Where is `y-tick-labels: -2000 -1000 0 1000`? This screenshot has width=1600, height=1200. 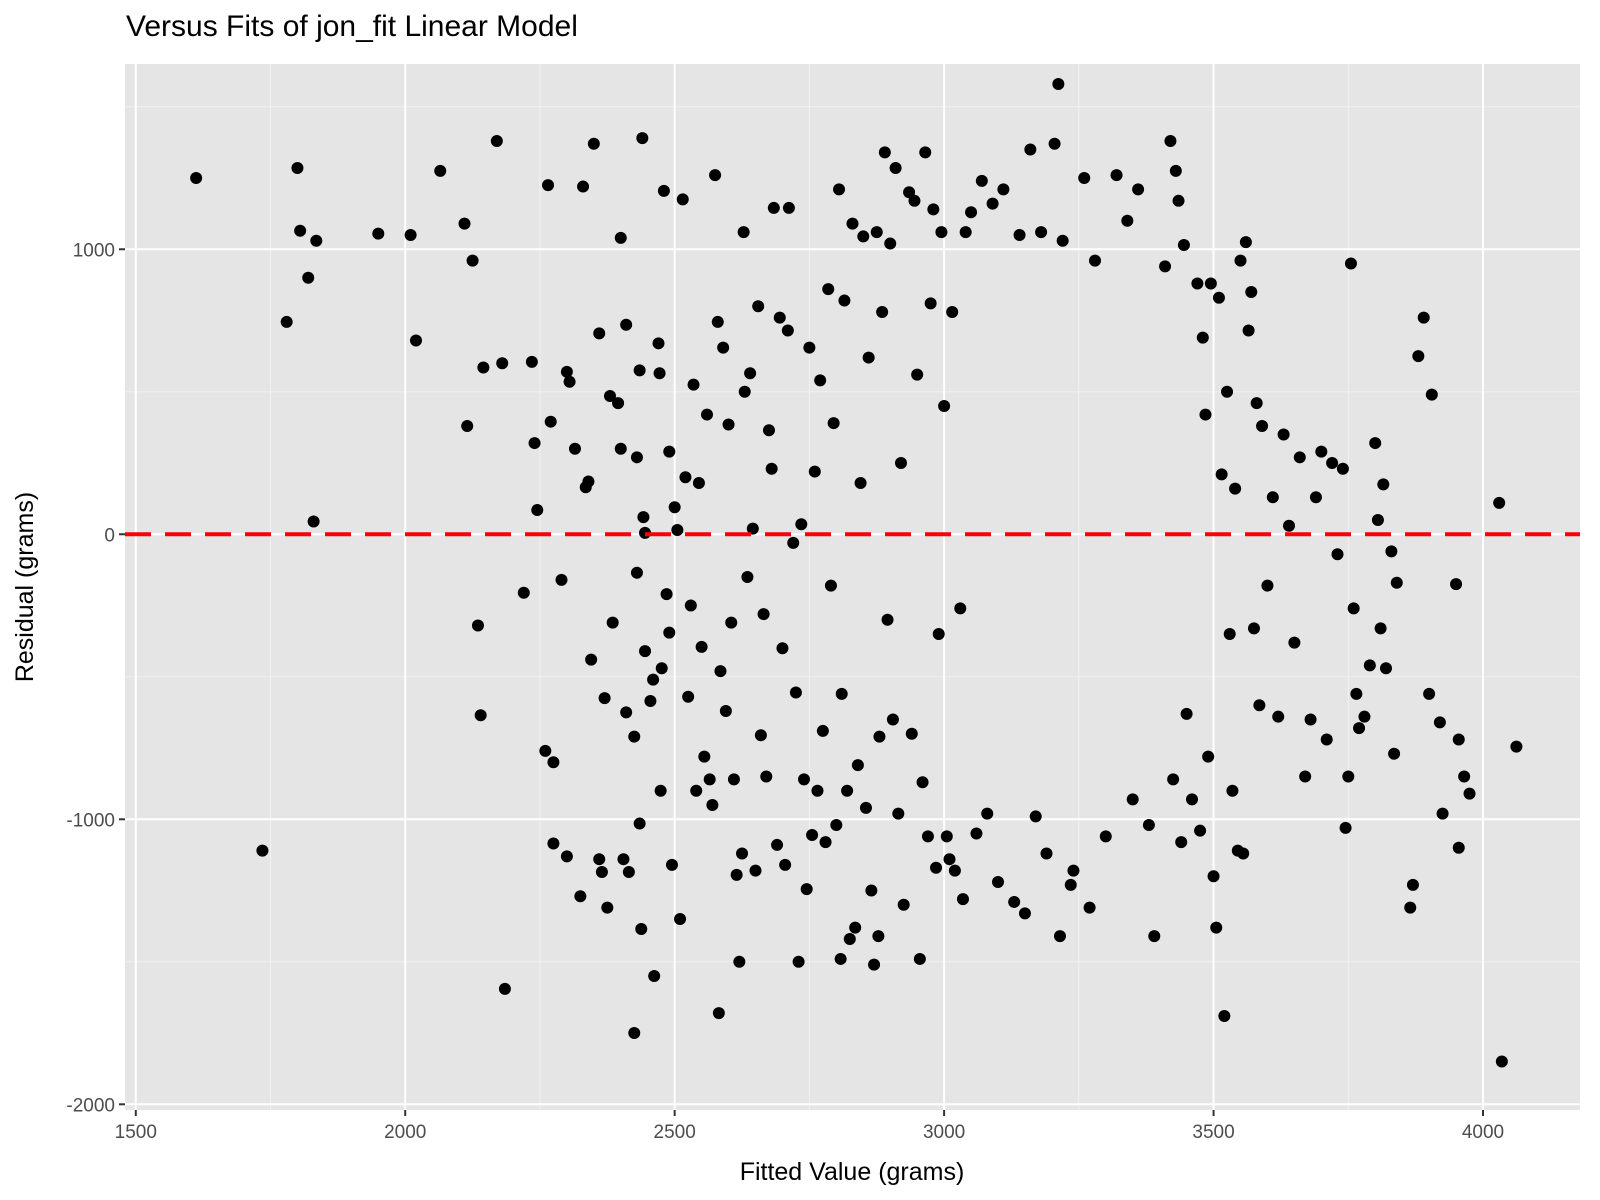 y-tick-labels: -2000 -1000 0 1000 is located at coordinates (90, 678).